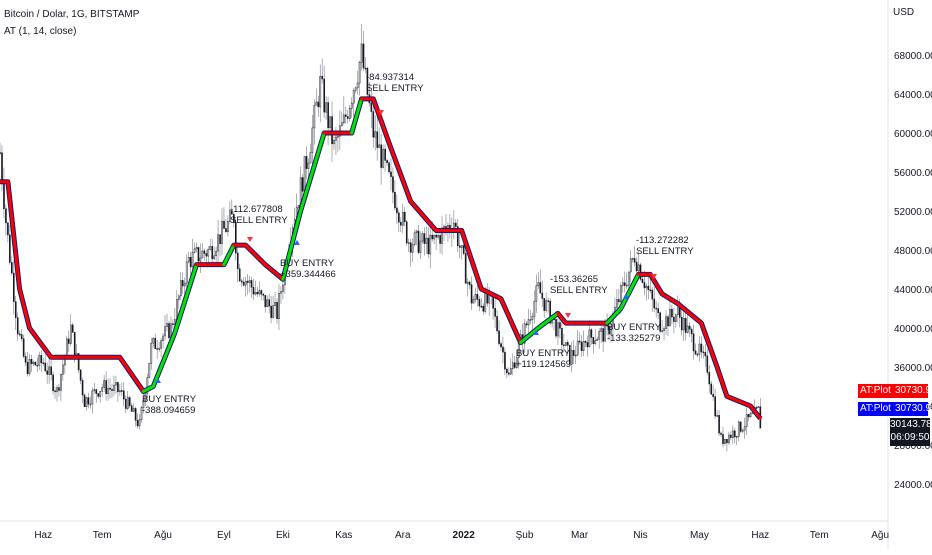 The height and width of the screenshot is (555, 932). I want to click on signal-annotation-text: -112.677808, so click(256, 209).